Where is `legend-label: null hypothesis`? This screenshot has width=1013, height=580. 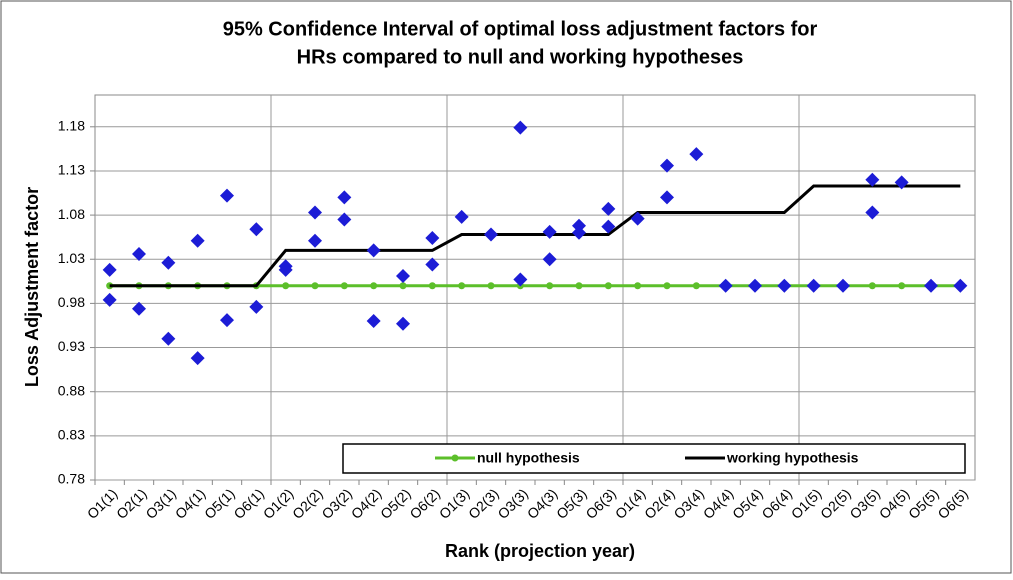
legend-label: null hypothesis is located at coordinates (528, 458).